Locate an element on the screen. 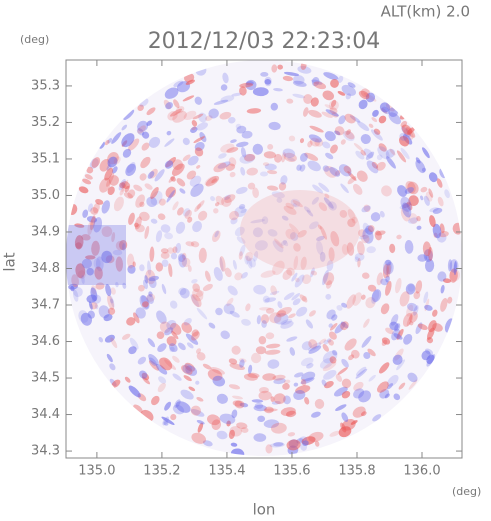 This screenshot has width=491, height=521. y-tick-label: 35.2 is located at coordinates (45, 122).